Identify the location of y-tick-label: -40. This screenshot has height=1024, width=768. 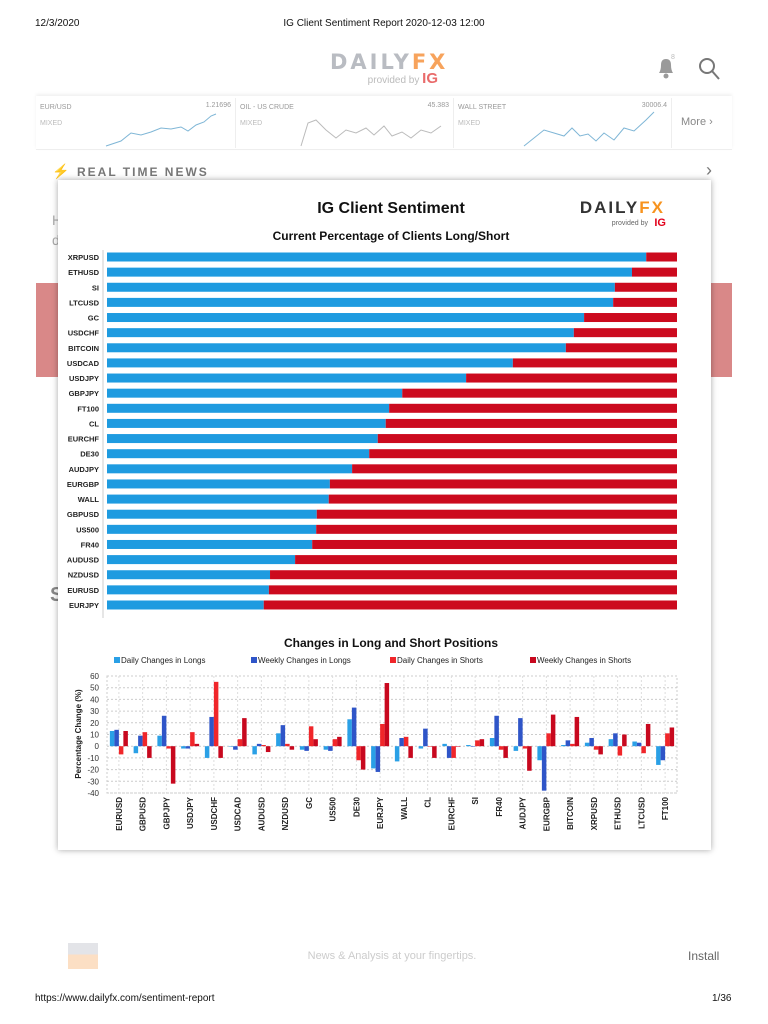
(93, 793).